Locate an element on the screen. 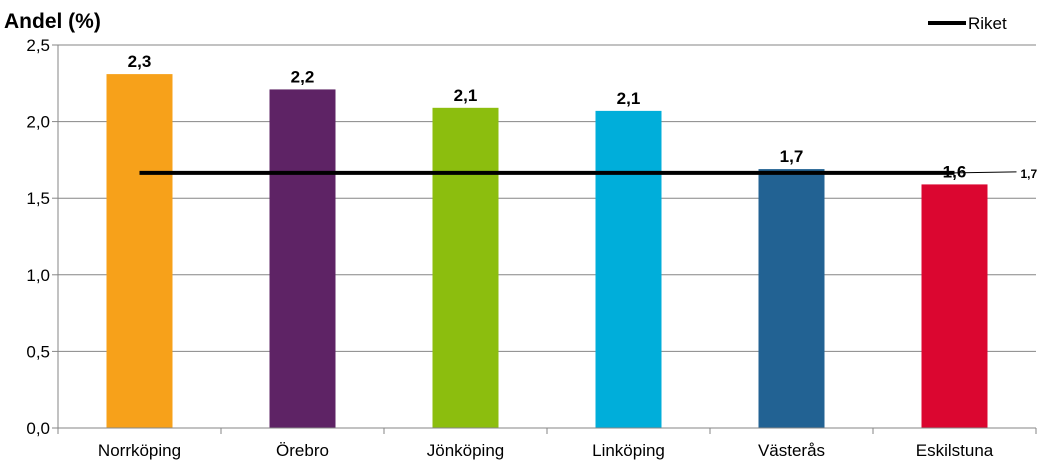 The height and width of the screenshot is (463, 1044). x-tick-label-0: Norrköping is located at coordinates (139, 450).